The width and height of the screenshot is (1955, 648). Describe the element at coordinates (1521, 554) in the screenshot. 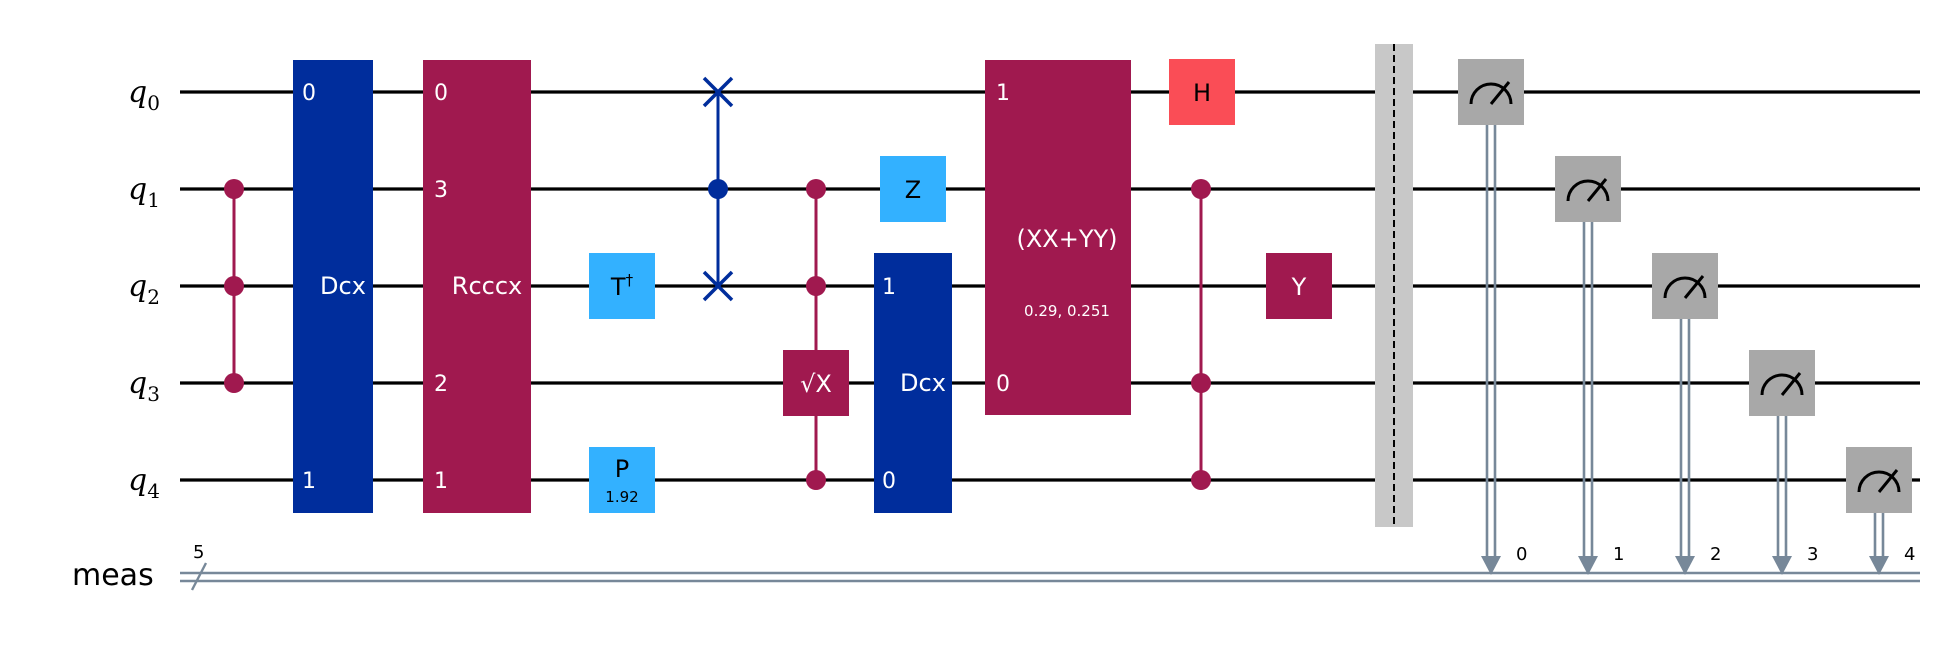

I see `meas-bit-0: 0` at that location.